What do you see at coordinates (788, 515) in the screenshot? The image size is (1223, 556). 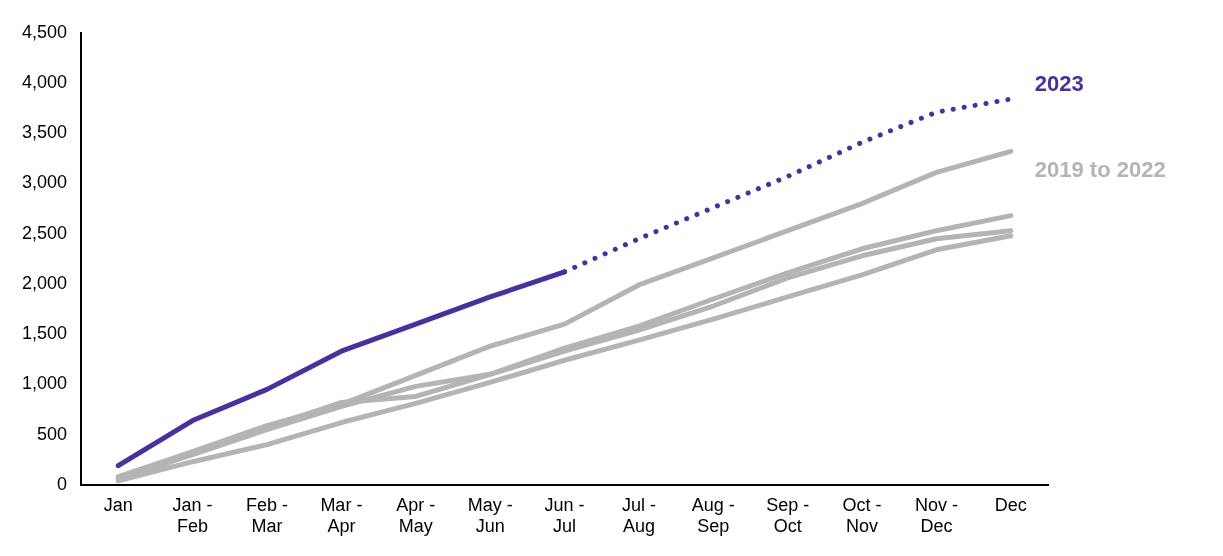 I see `x-tick-label: Sep - Oct` at bounding box center [788, 515].